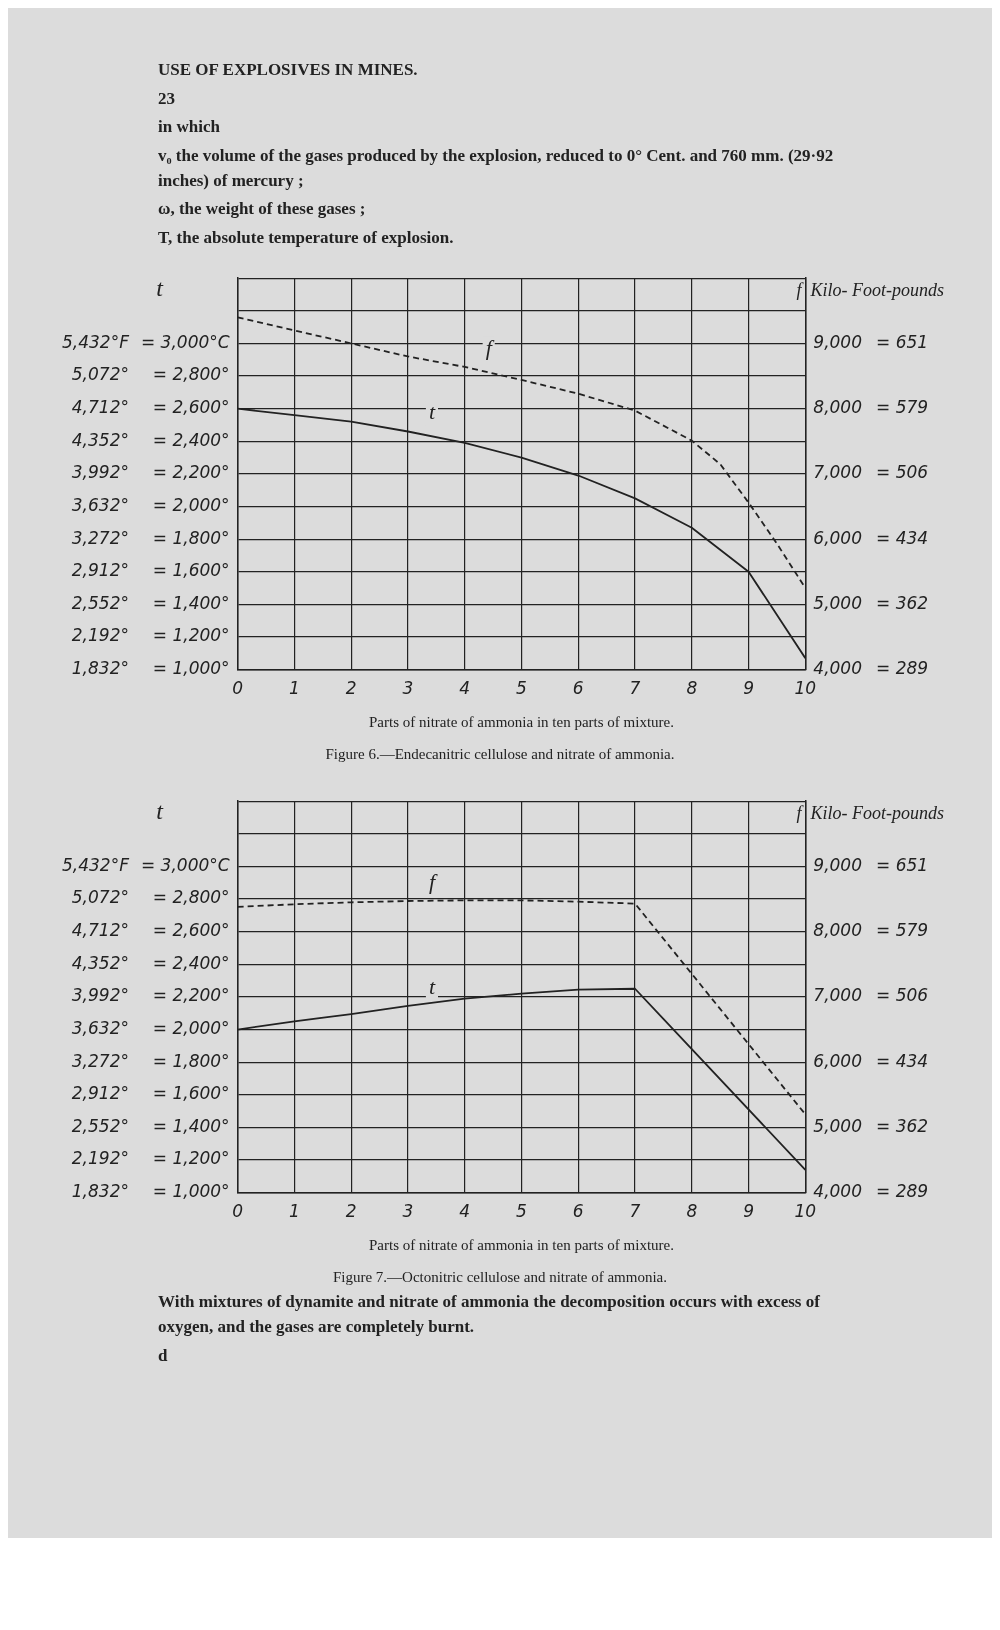 This screenshot has height=1630, width=1000. What do you see at coordinates (167, 98) in the screenshot?
I see `text: 23` at bounding box center [167, 98].